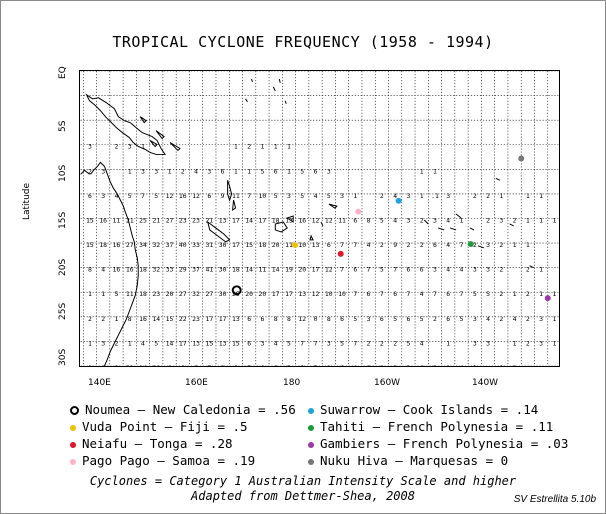 This screenshot has width=606, height=514. Describe the element at coordinates (438, 443) in the screenshot. I see `legend-item-gambiers: Gambiers – French Polynesia = .03` at that location.